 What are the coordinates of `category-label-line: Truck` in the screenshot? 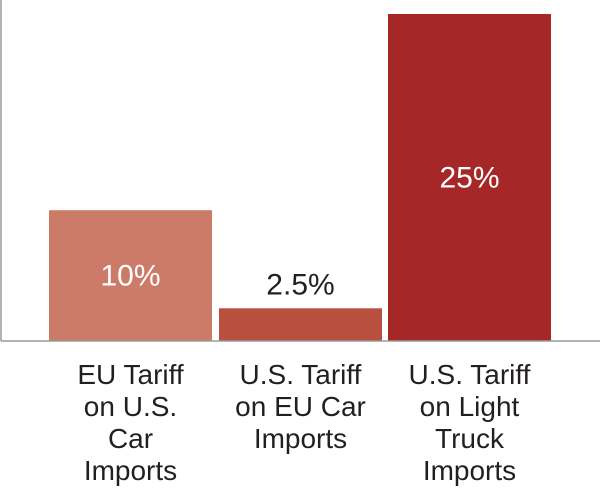 It's located at (470, 438).